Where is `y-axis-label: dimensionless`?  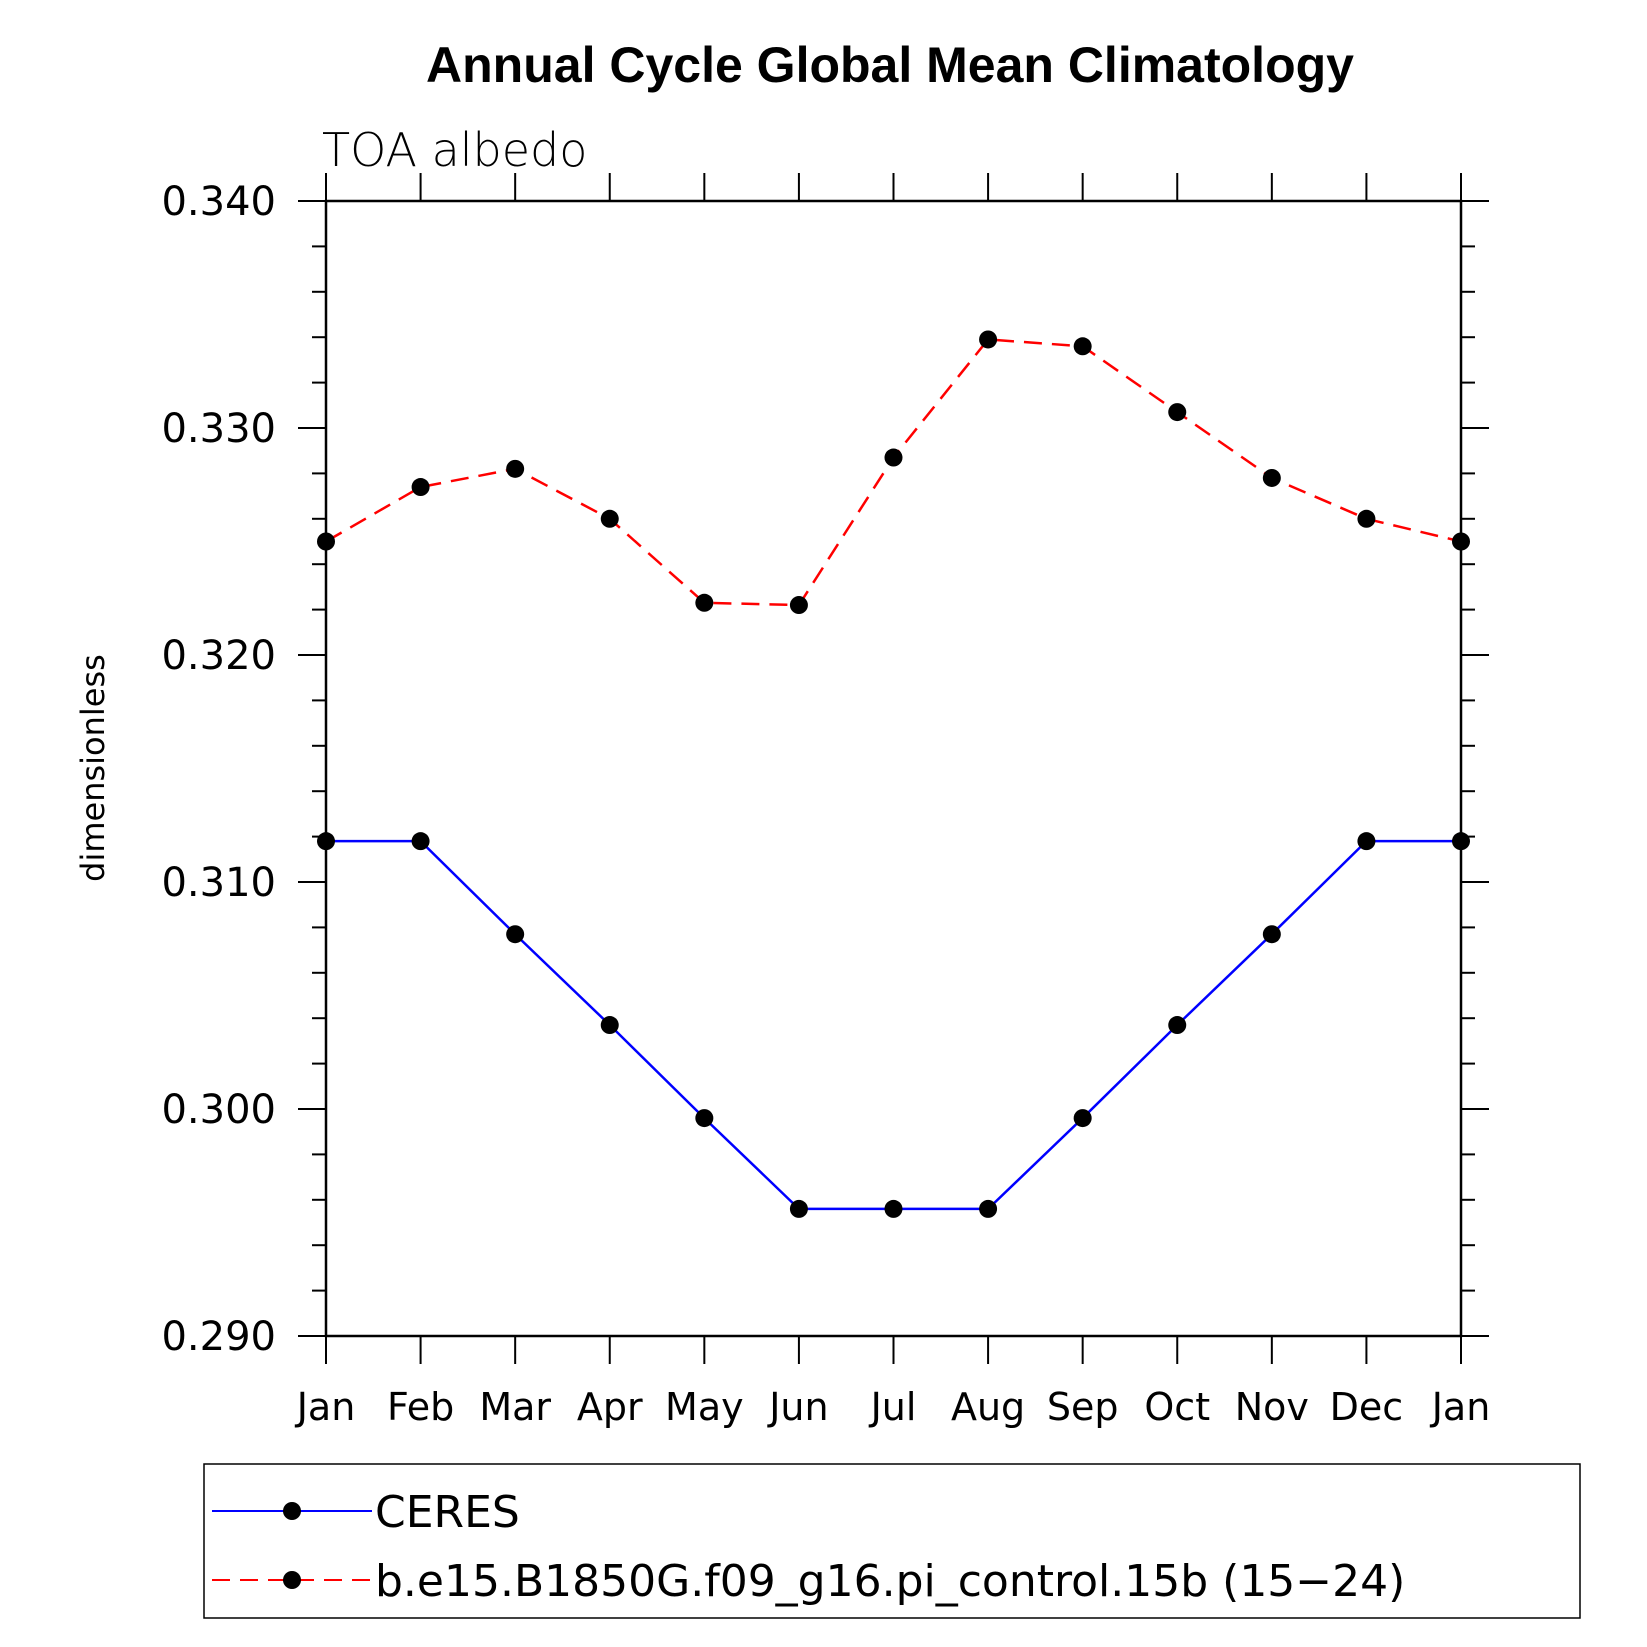
y-axis-label: dimensionless is located at coordinates (93, 768).